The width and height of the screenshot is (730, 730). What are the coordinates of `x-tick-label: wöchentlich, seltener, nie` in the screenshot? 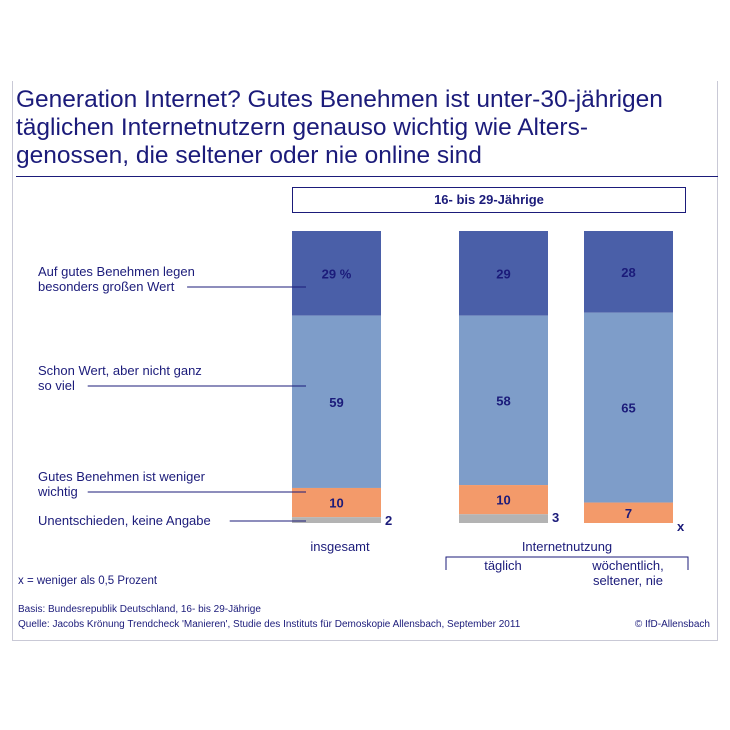 It's located at (627, 573).